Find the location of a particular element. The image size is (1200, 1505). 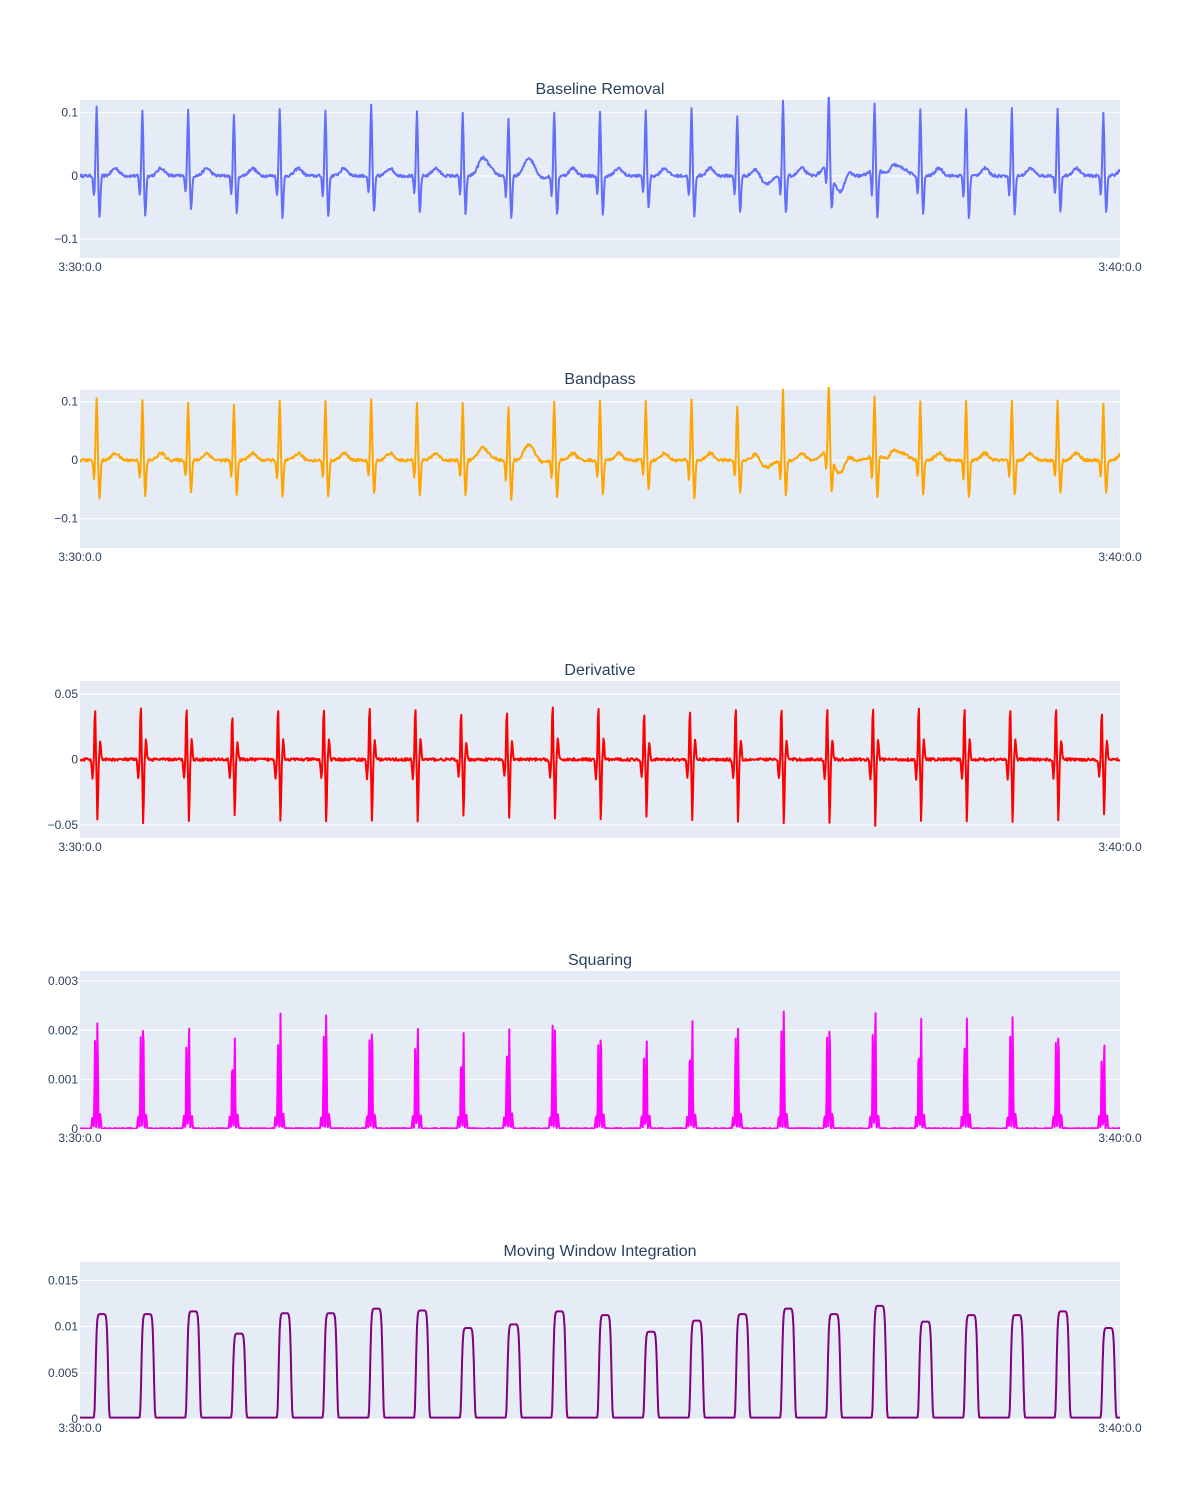

y-tick-label: 0.001 is located at coordinates (63, 1080).